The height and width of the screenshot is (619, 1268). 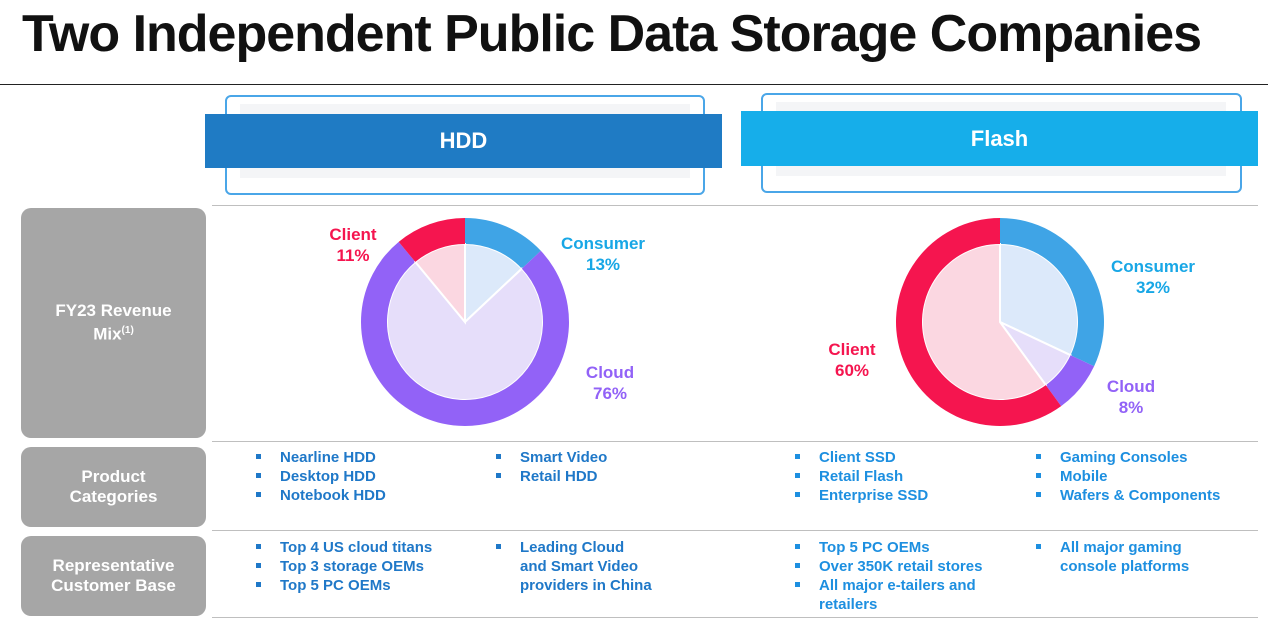 I want to click on product-categories-line1: Product, so click(x=113, y=476).